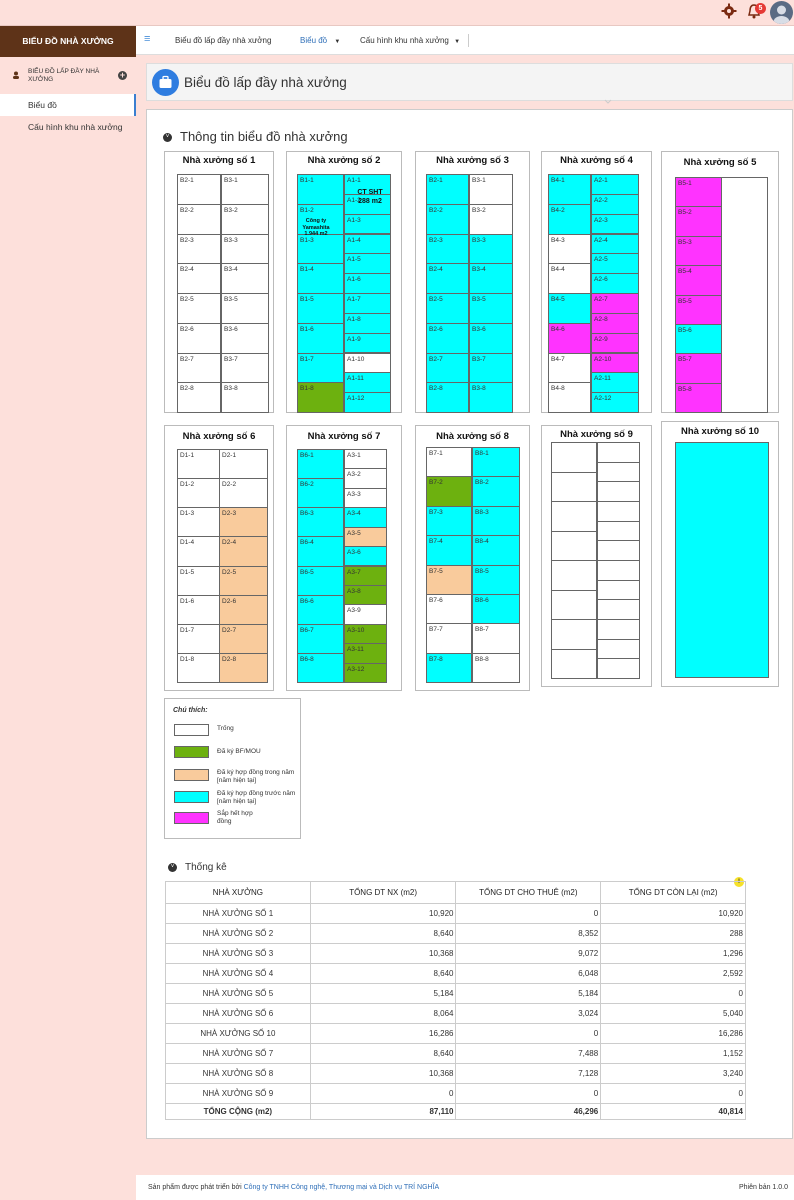  I want to click on unit-cell: B5-3, so click(698, 251).